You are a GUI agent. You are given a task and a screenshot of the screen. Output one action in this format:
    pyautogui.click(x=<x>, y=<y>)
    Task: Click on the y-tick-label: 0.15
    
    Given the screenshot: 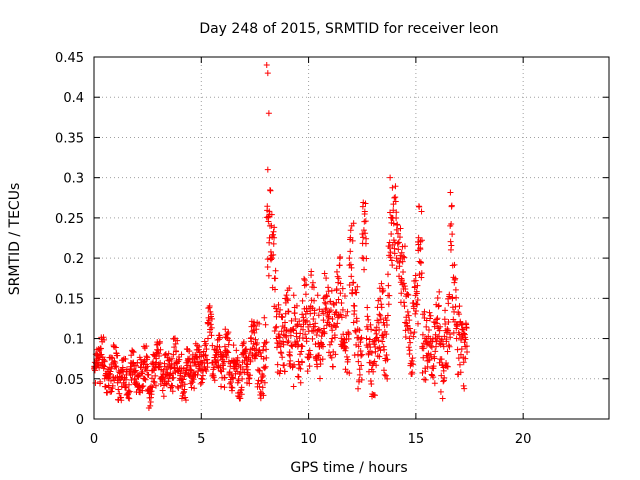 What is the action you would take?
    pyautogui.click(x=69, y=299)
    